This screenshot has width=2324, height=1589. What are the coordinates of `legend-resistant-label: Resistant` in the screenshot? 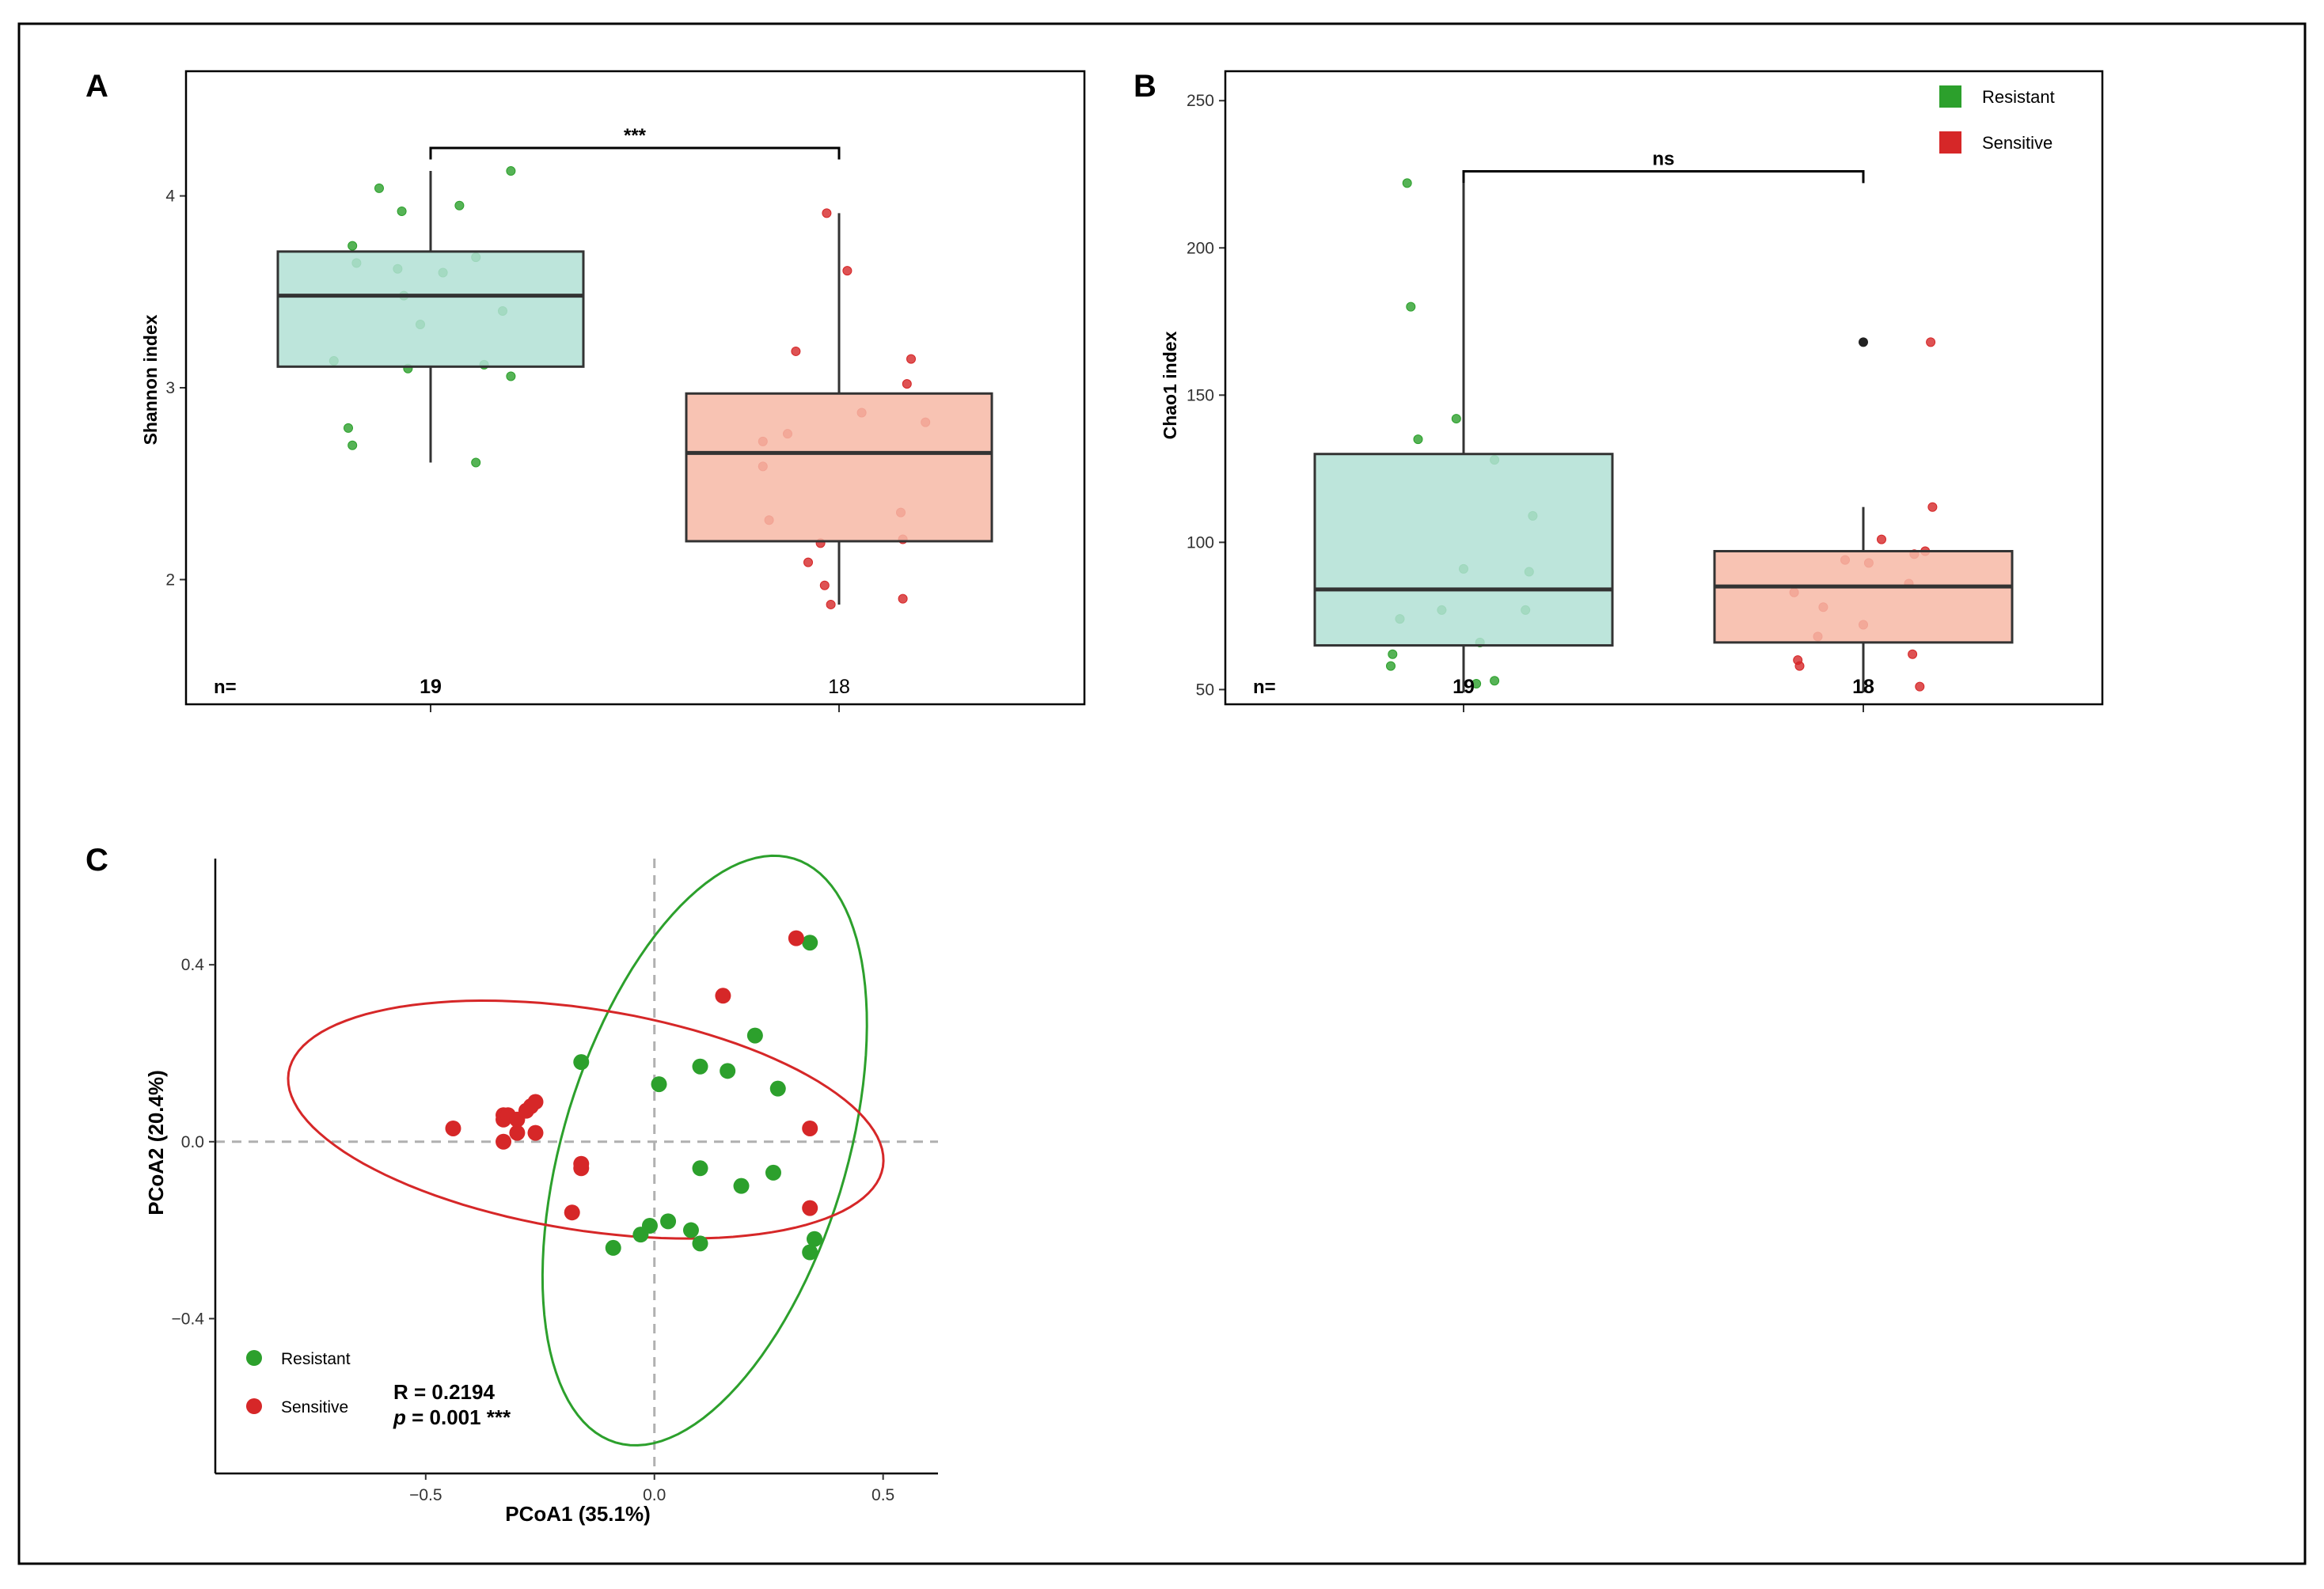 It's located at (2019, 97).